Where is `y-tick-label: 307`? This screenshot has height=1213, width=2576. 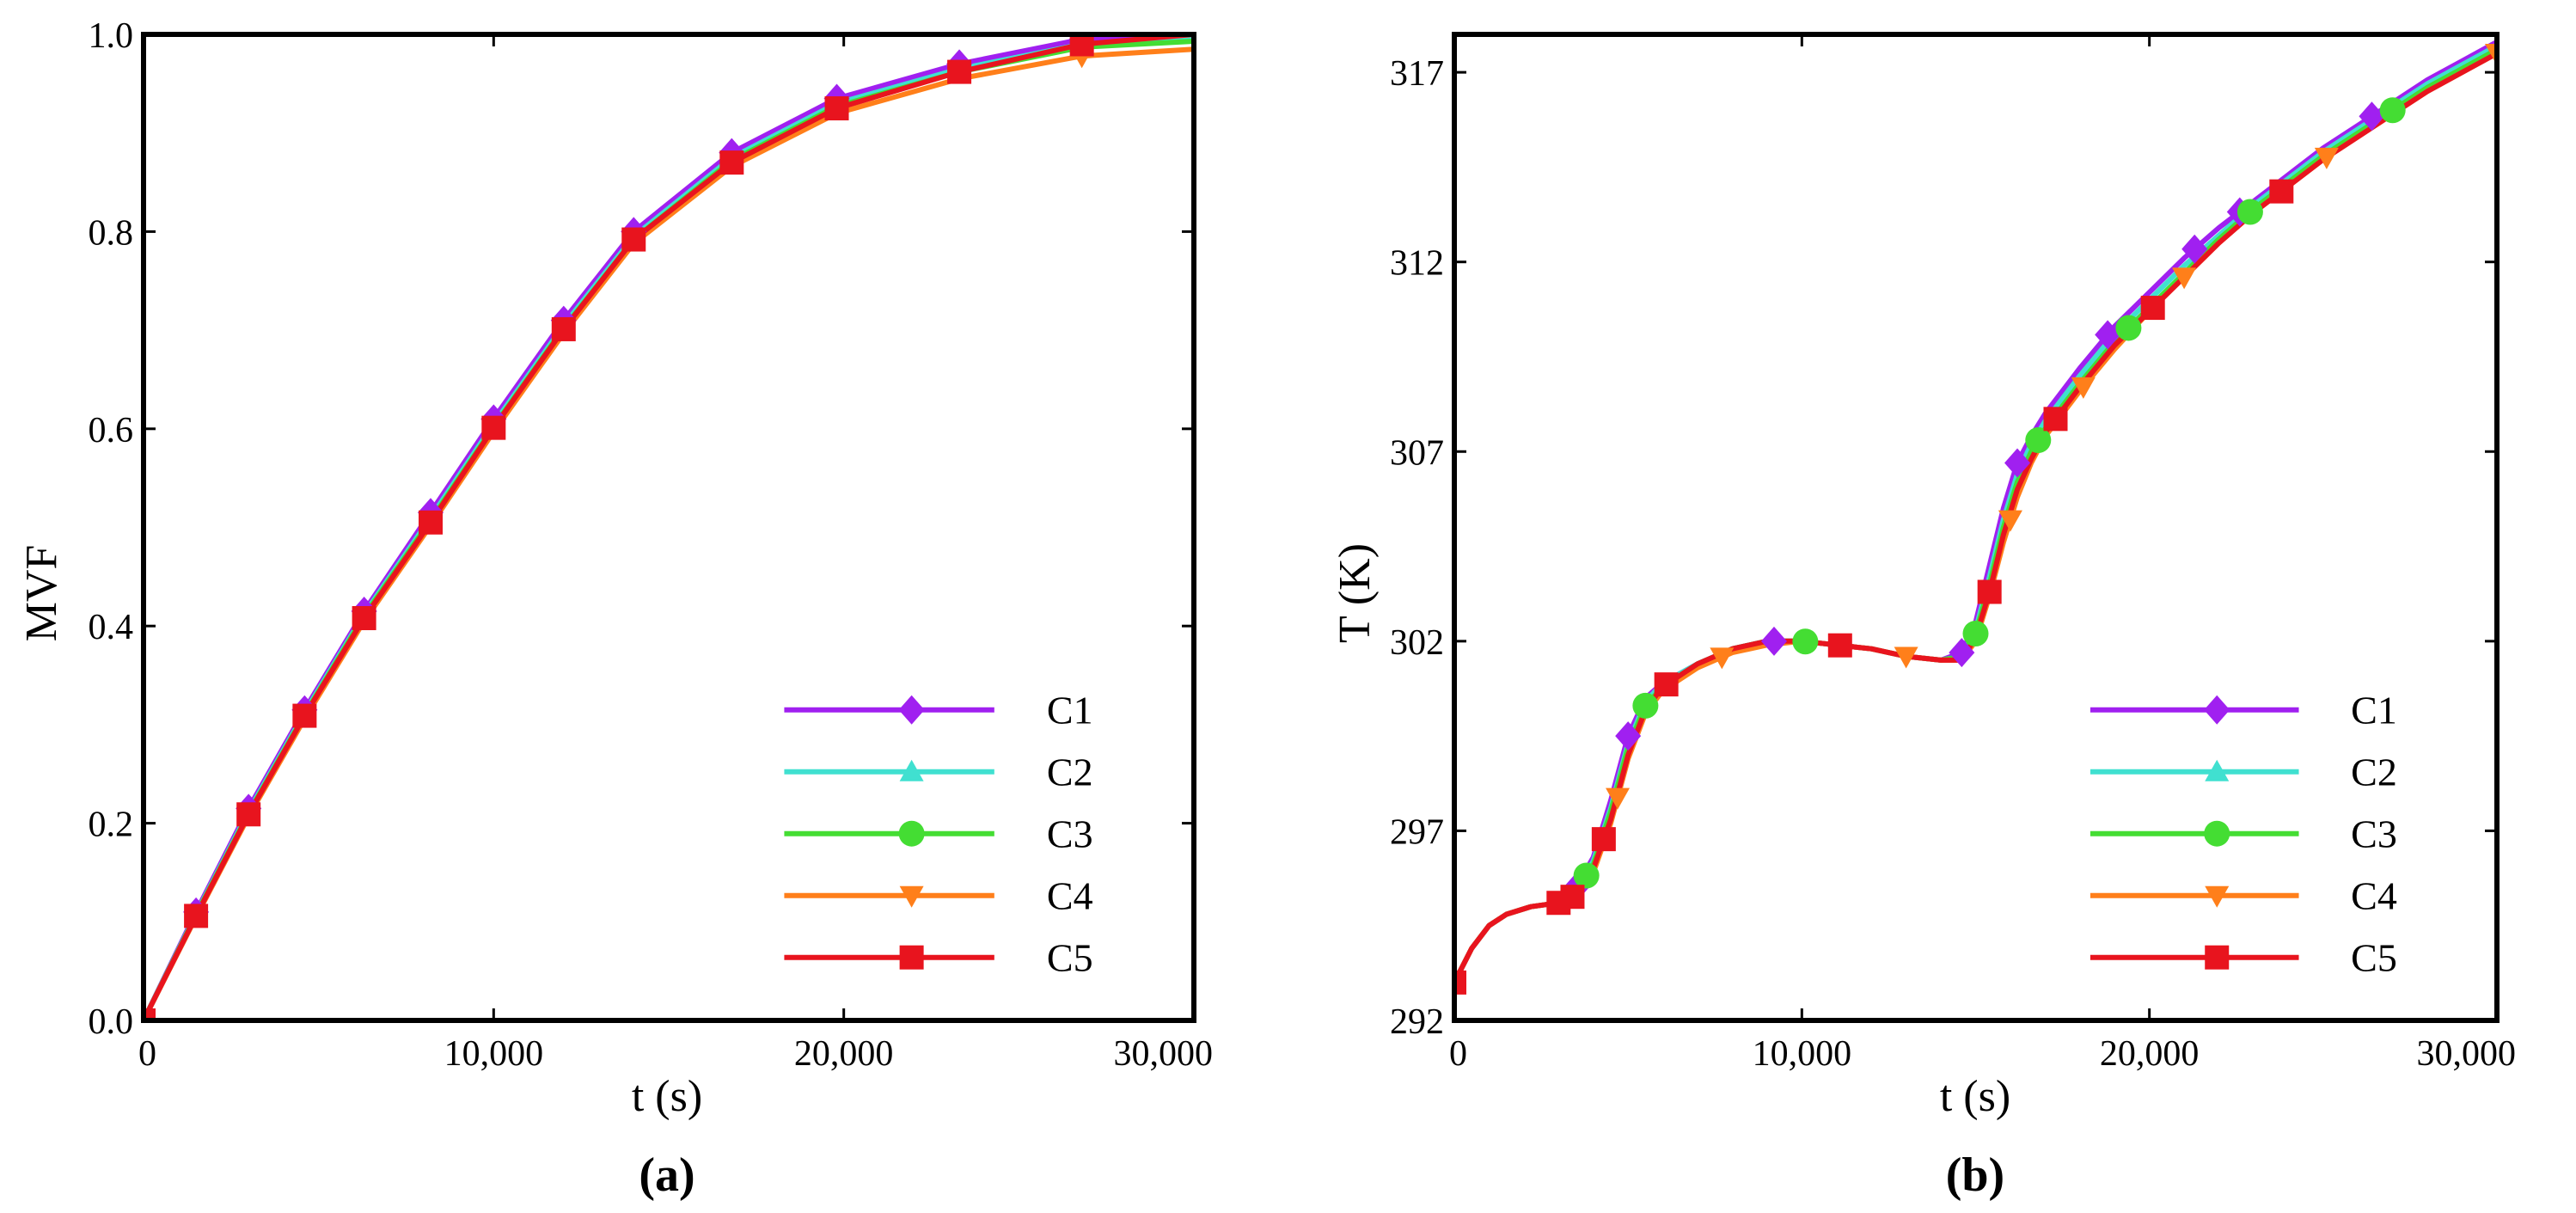
y-tick-label: 307 is located at coordinates (1417, 453).